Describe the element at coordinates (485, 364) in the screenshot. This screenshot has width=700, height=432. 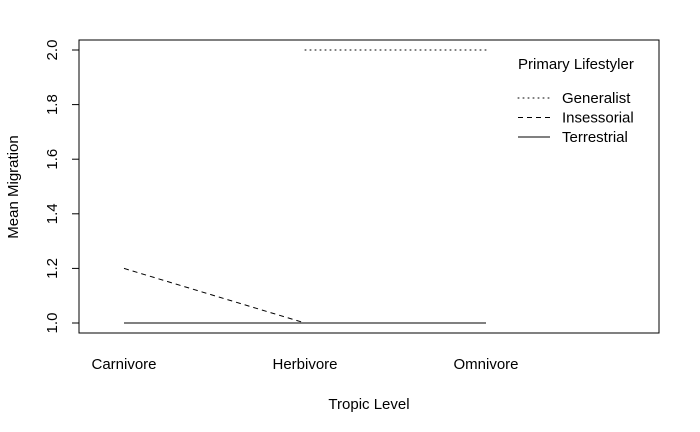
I see `x-tick-label: Omnivore` at that location.